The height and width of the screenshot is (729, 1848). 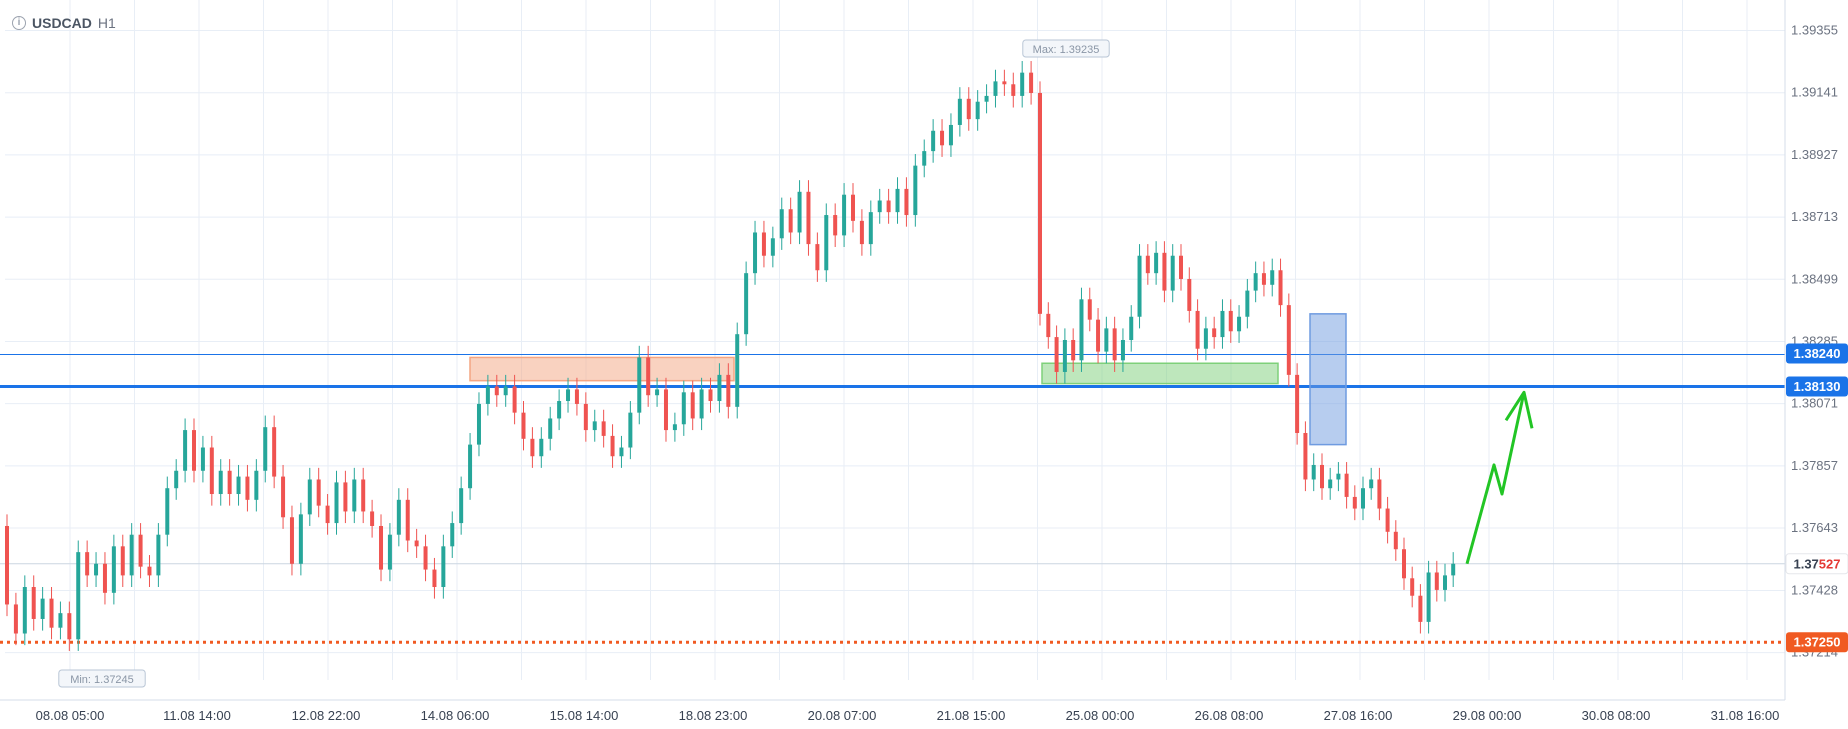 I want to click on price-tag-current: 1.37527, so click(x=1816, y=564).